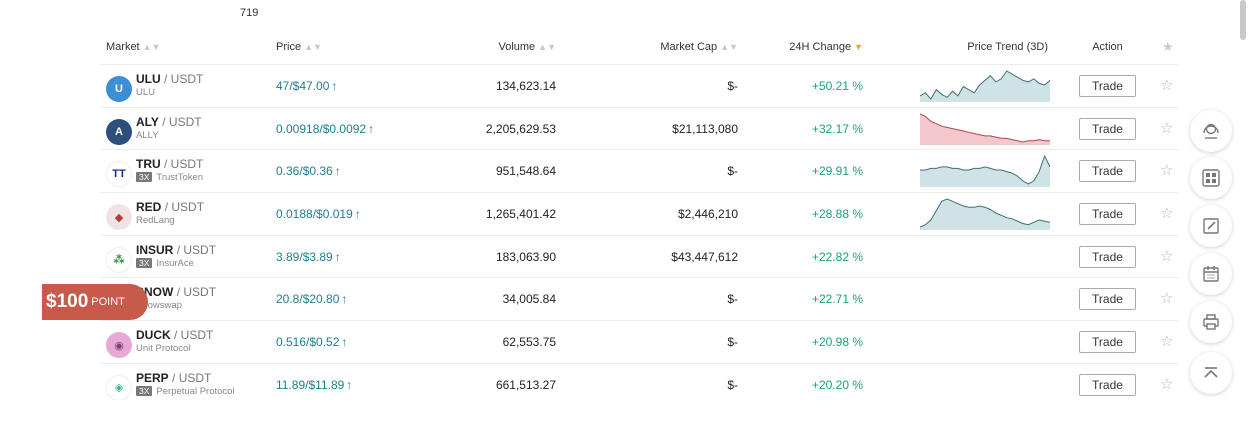 The height and width of the screenshot is (430, 1260). What do you see at coordinates (159, 306) in the screenshot?
I see `coin-name: Snowswap` at bounding box center [159, 306].